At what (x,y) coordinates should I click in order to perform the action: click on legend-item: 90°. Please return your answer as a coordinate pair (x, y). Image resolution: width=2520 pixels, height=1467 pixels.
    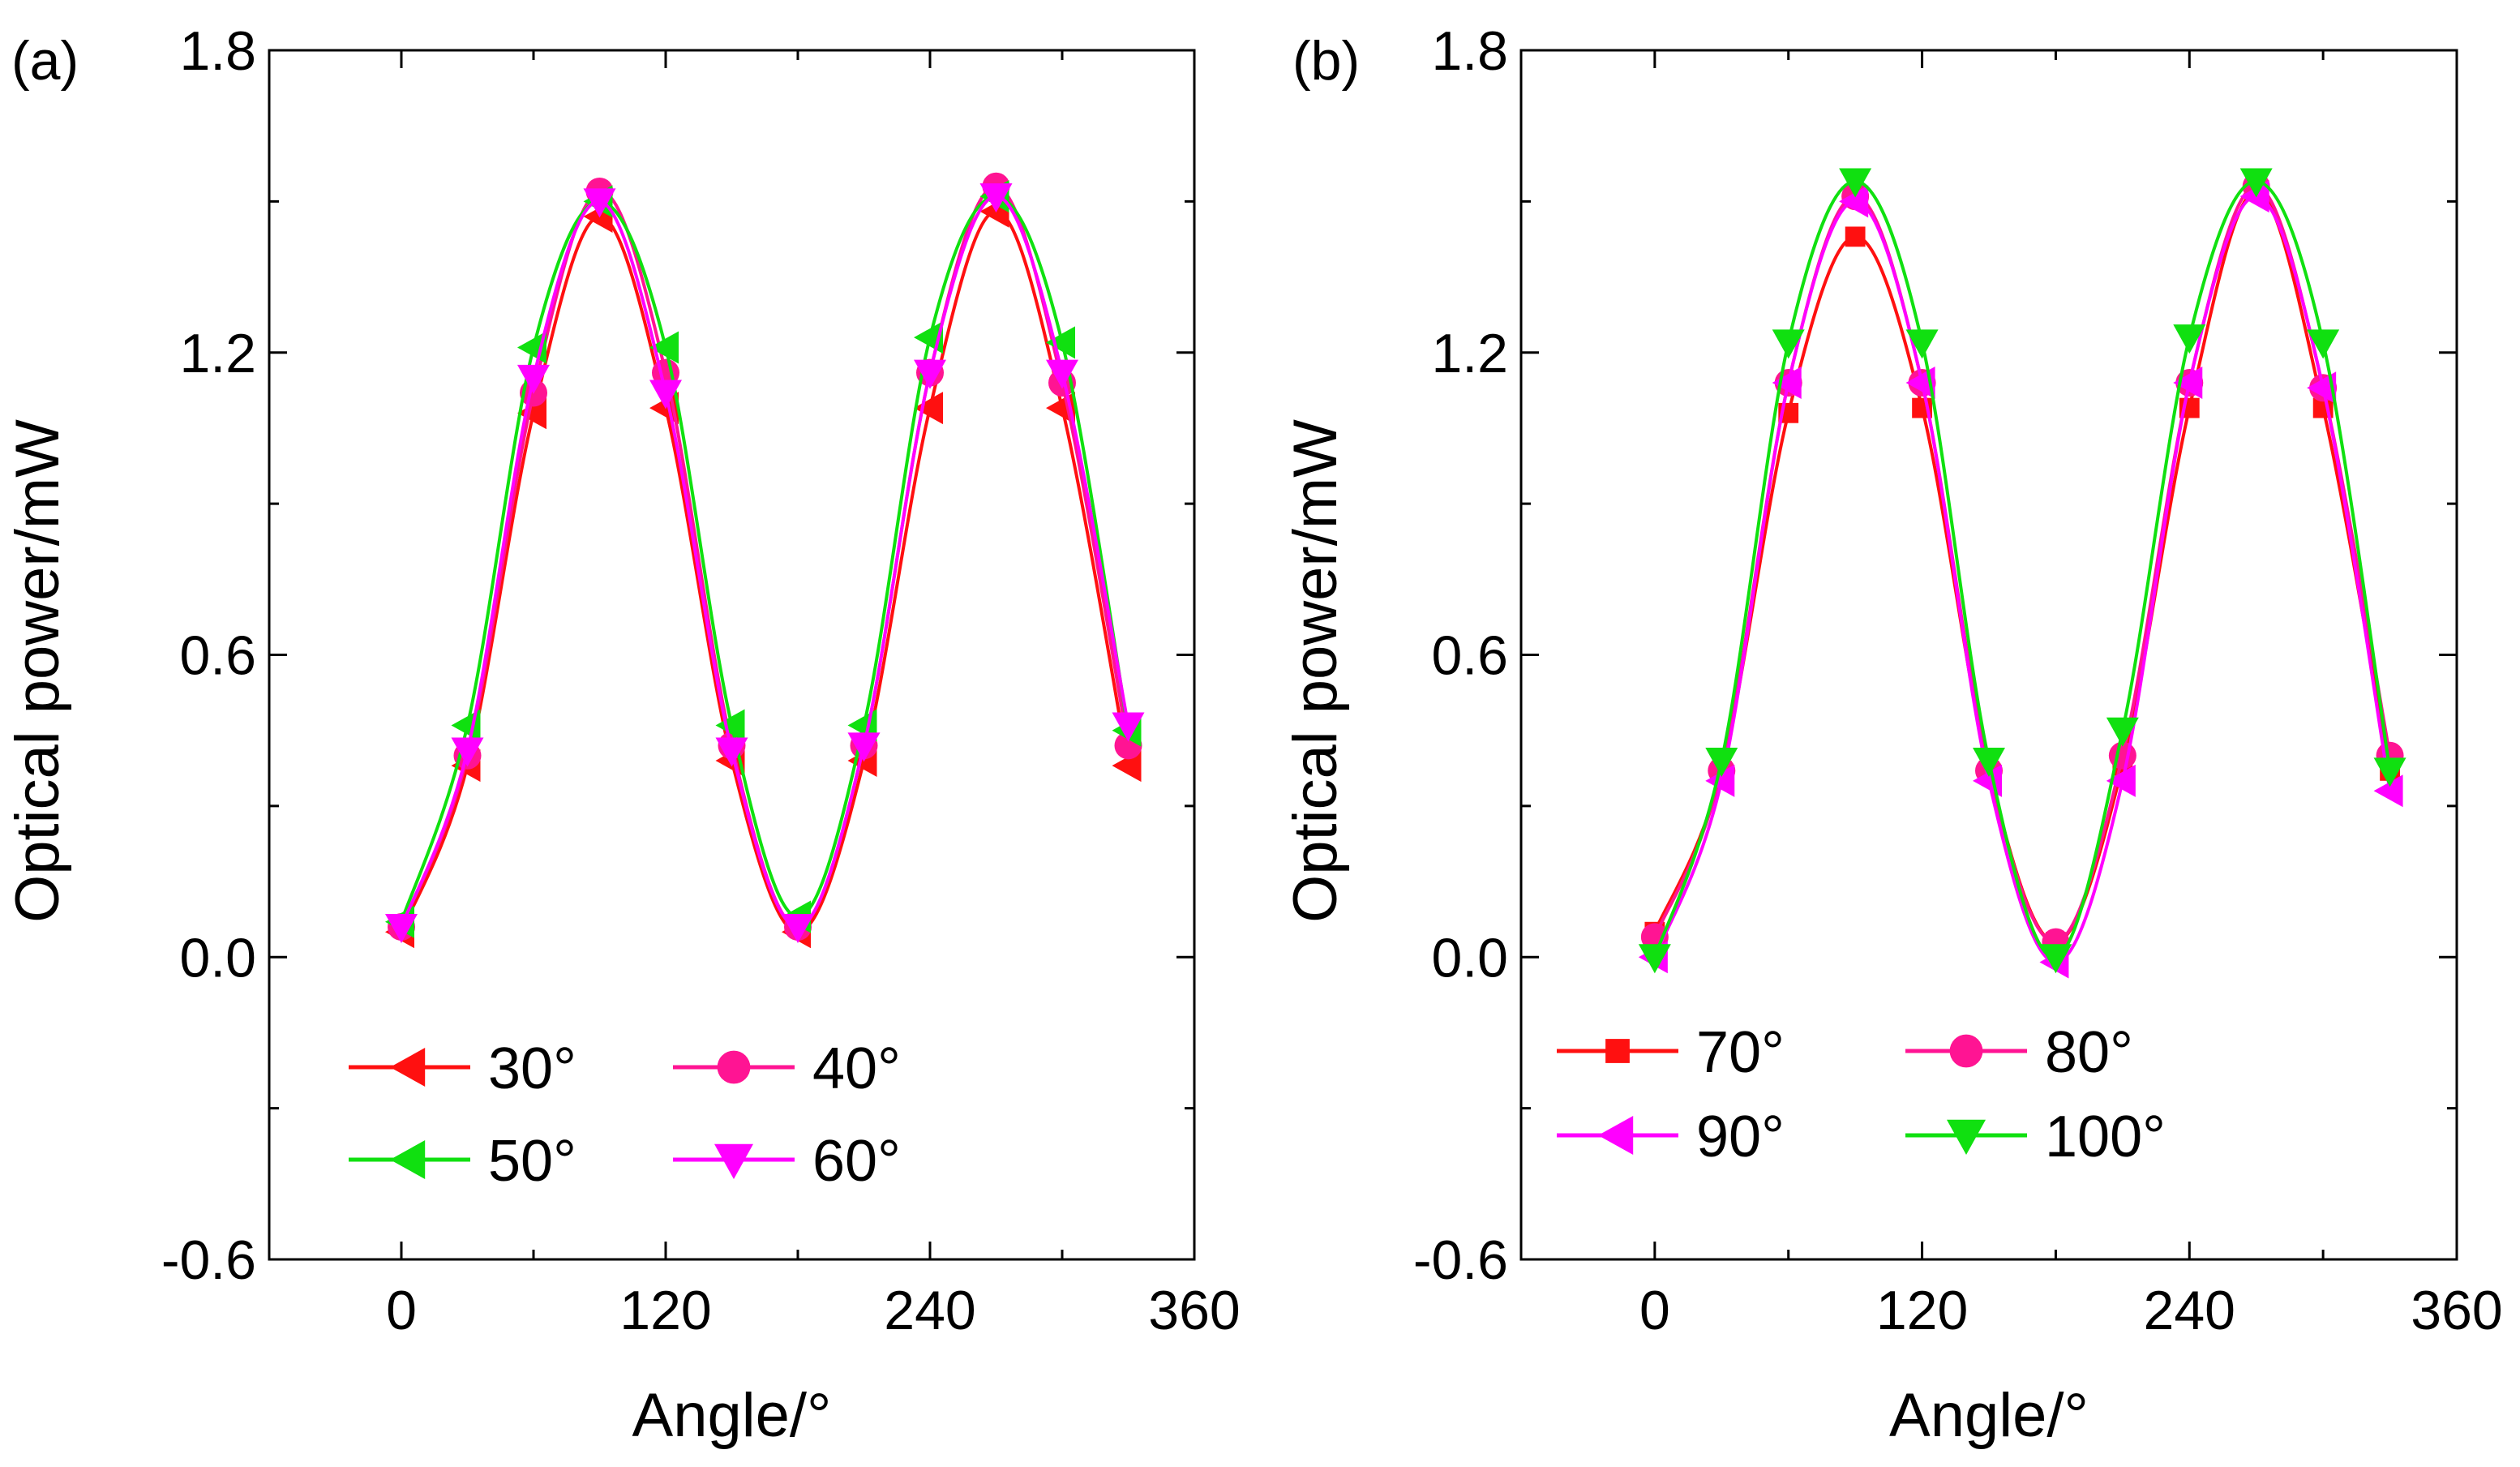
    Looking at the image, I should click on (1671, 1137).